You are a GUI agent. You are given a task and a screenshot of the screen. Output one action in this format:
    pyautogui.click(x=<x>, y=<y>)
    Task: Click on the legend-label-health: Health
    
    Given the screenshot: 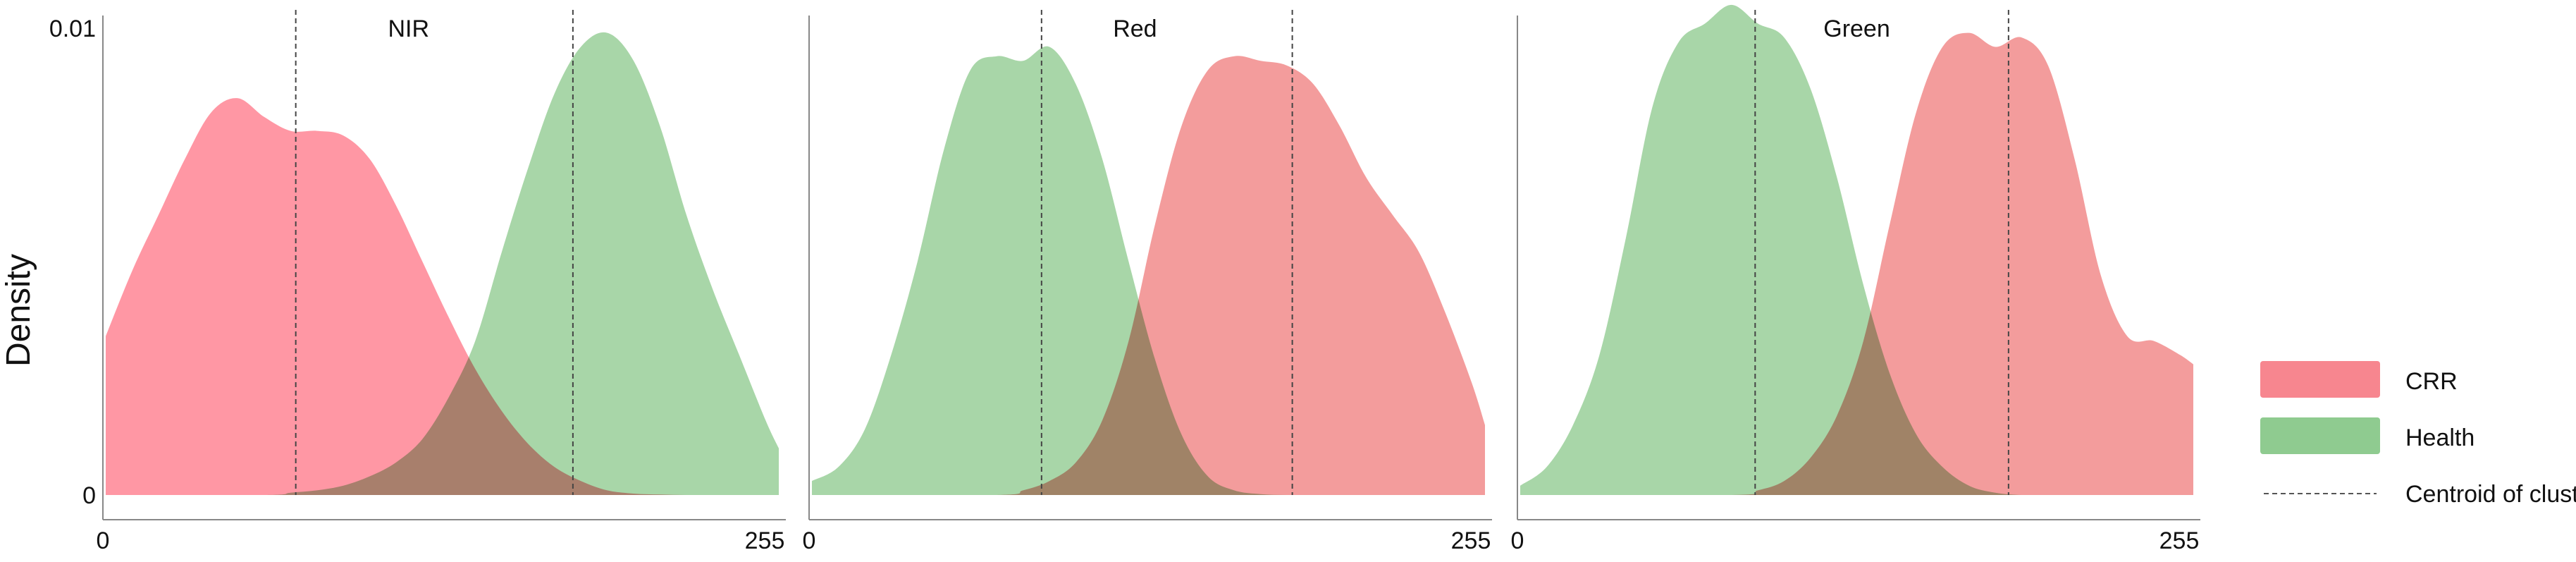 What is the action you would take?
    pyautogui.click(x=2440, y=437)
    